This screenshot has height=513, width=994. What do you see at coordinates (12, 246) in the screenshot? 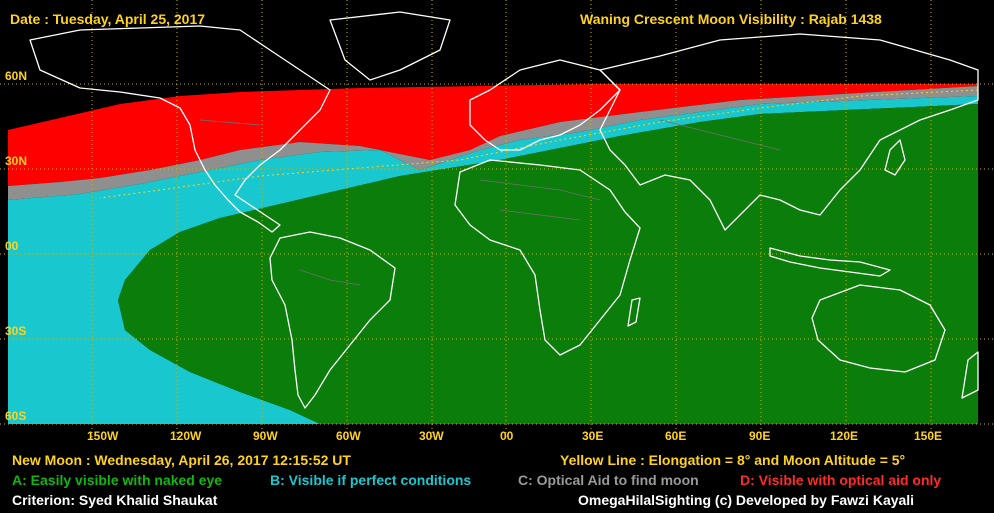
I see `lat-label-00: 00` at bounding box center [12, 246].